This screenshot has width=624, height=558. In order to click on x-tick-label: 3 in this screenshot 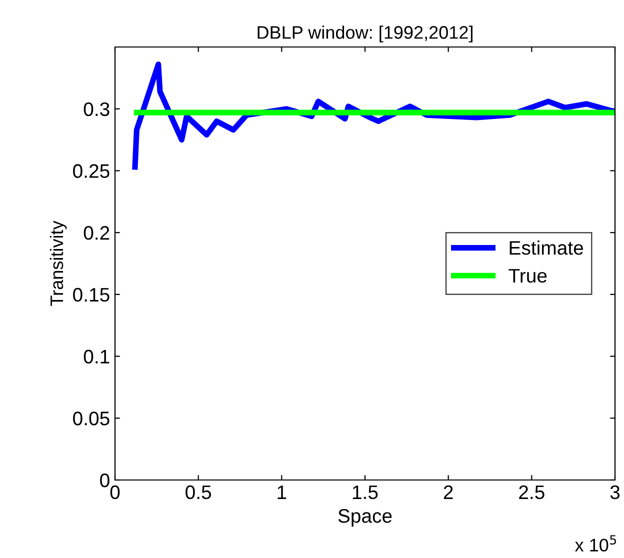, I will do `click(615, 492)`.